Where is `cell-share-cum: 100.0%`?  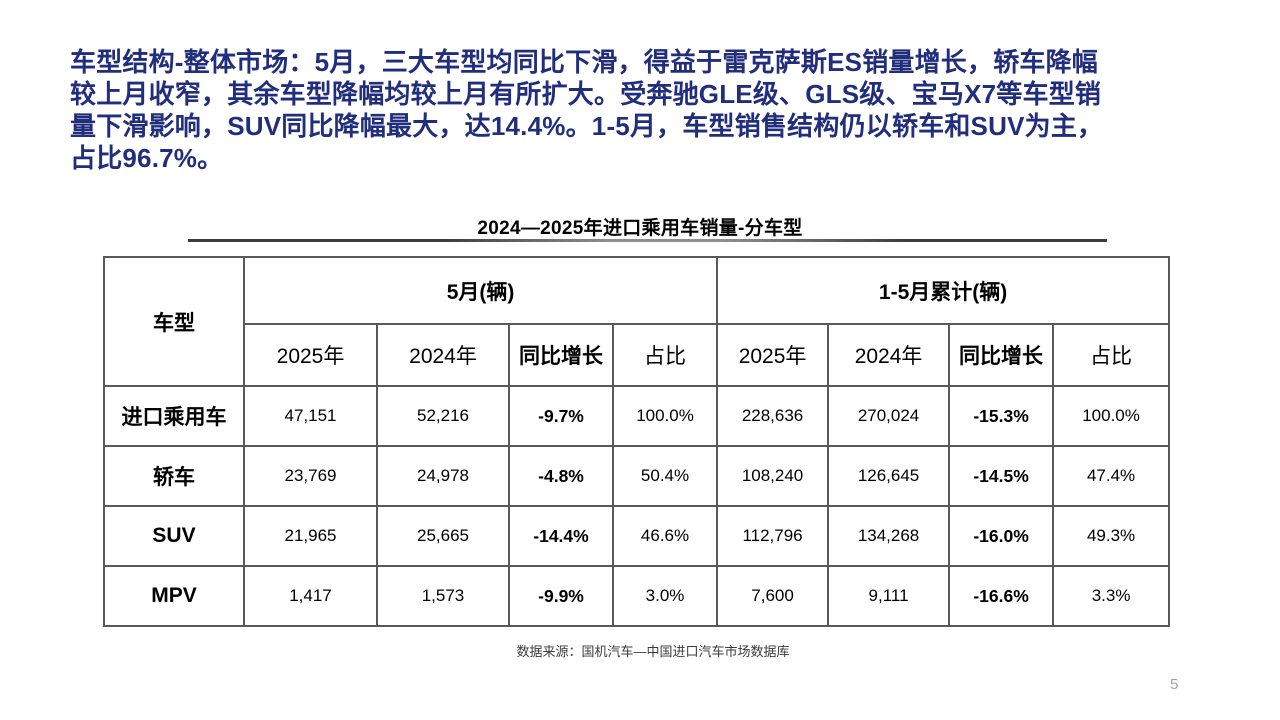
cell-share-cum: 100.0% is located at coordinates (1111, 416).